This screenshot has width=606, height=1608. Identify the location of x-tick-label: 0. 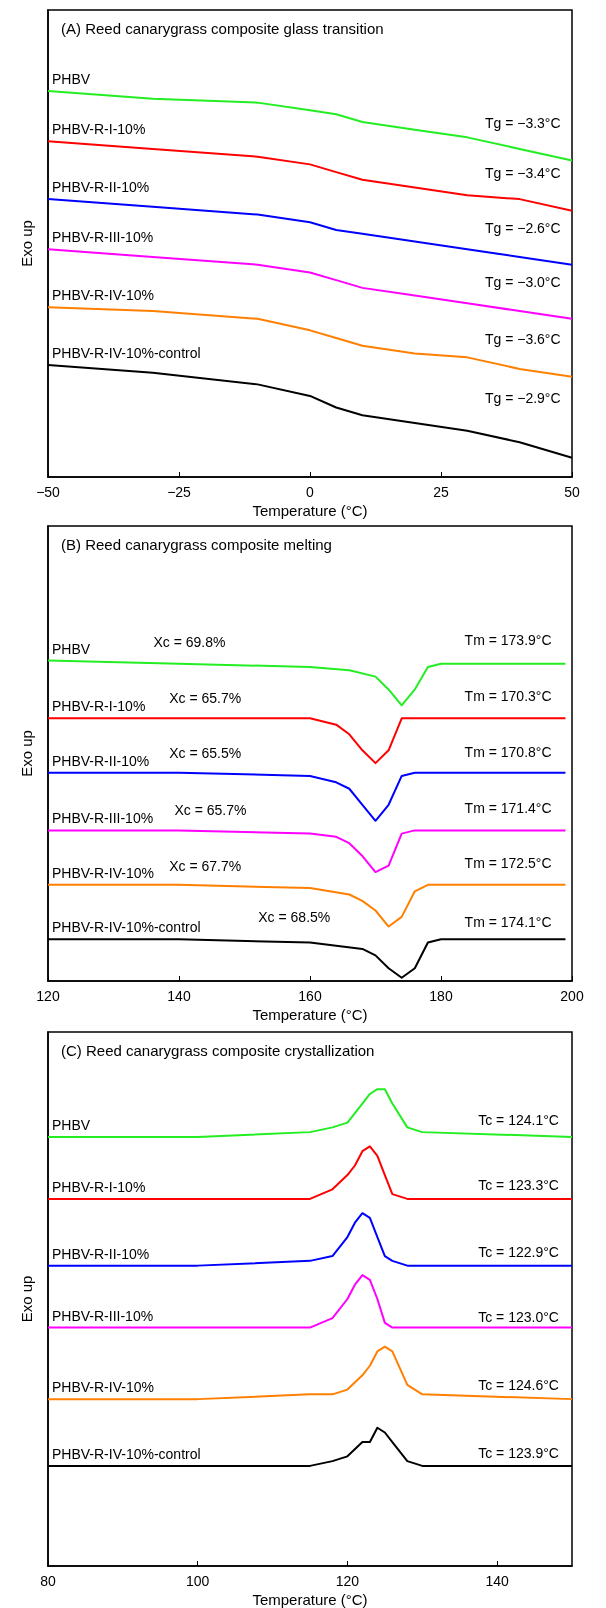
(310, 492).